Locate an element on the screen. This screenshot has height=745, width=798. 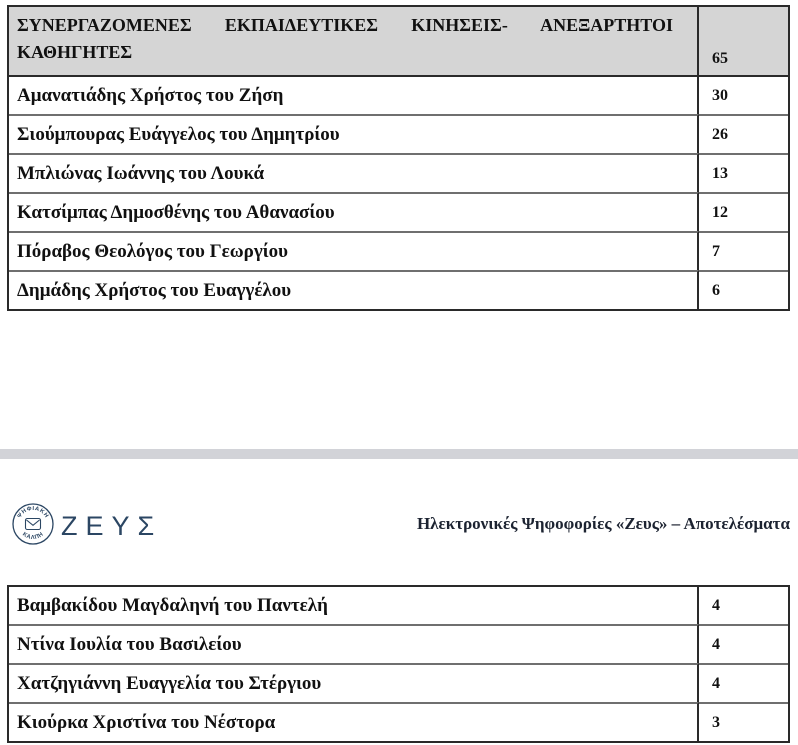
logo-circle is located at coordinates (33, 524).